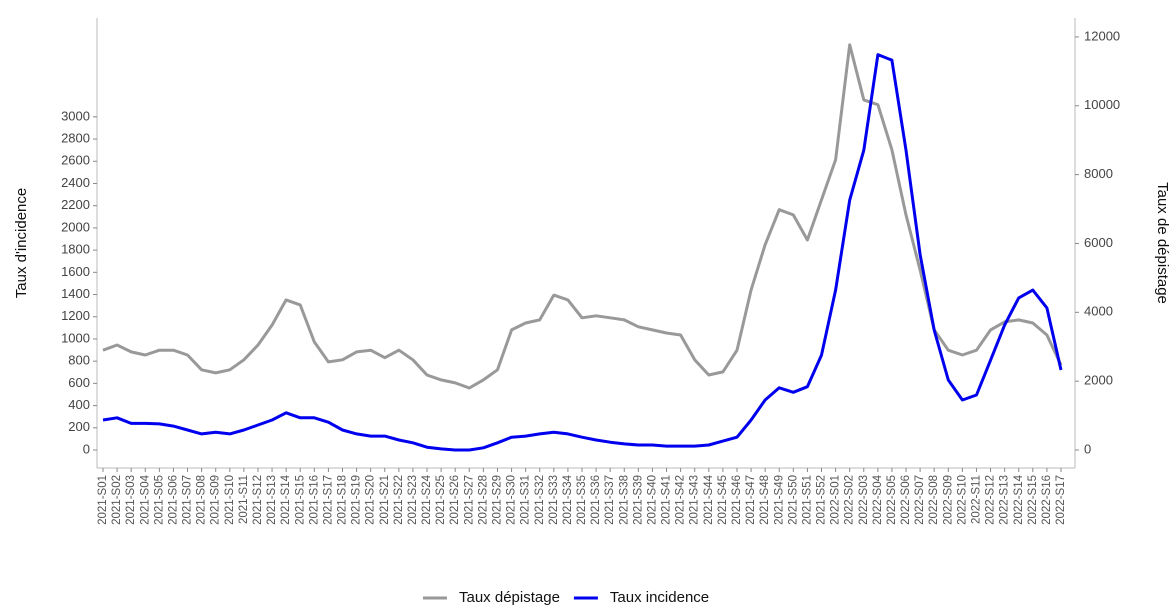  Describe the element at coordinates (244, 499) in the screenshot. I see `x-tick-label: 2021-S11` at that location.